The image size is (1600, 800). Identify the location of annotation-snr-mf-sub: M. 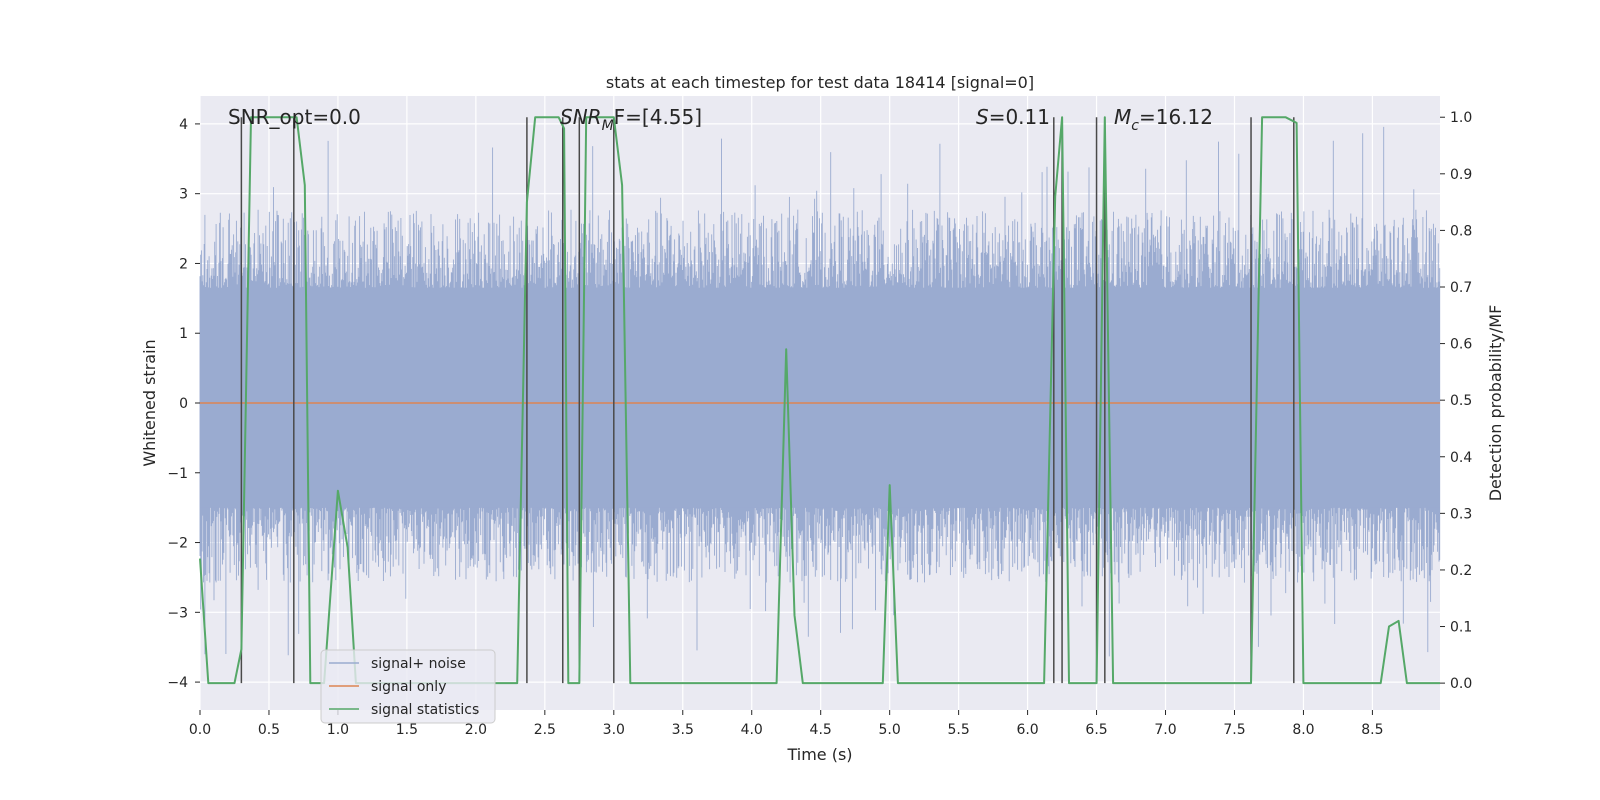
(608, 126).